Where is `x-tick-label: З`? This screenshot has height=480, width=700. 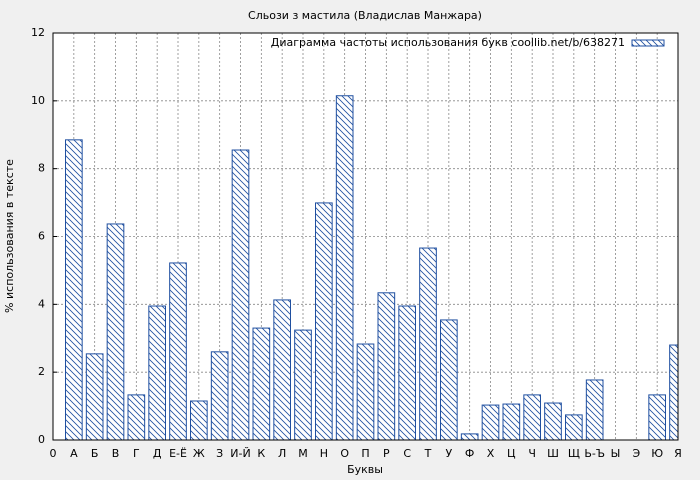 x-tick-label: З is located at coordinates (219, 453).